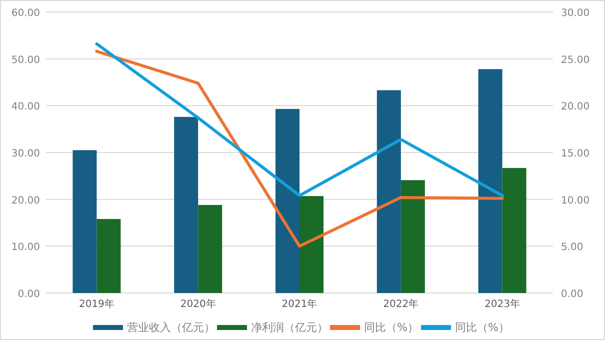  Describe the element at coordinates (96, 304) in the screenshot. I see `x-tick-label: 2019年` at that location.